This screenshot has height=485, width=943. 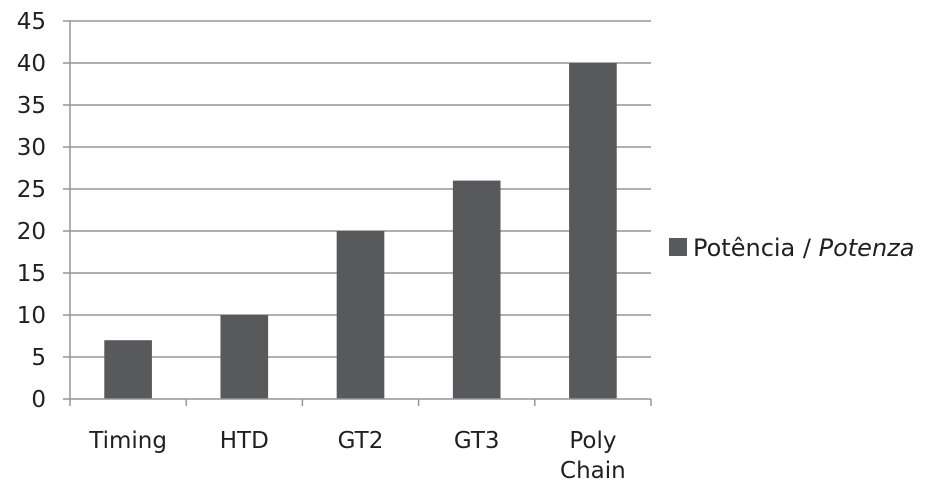 I want to click on y-tick-label: 25, so click(x=31, y=190).